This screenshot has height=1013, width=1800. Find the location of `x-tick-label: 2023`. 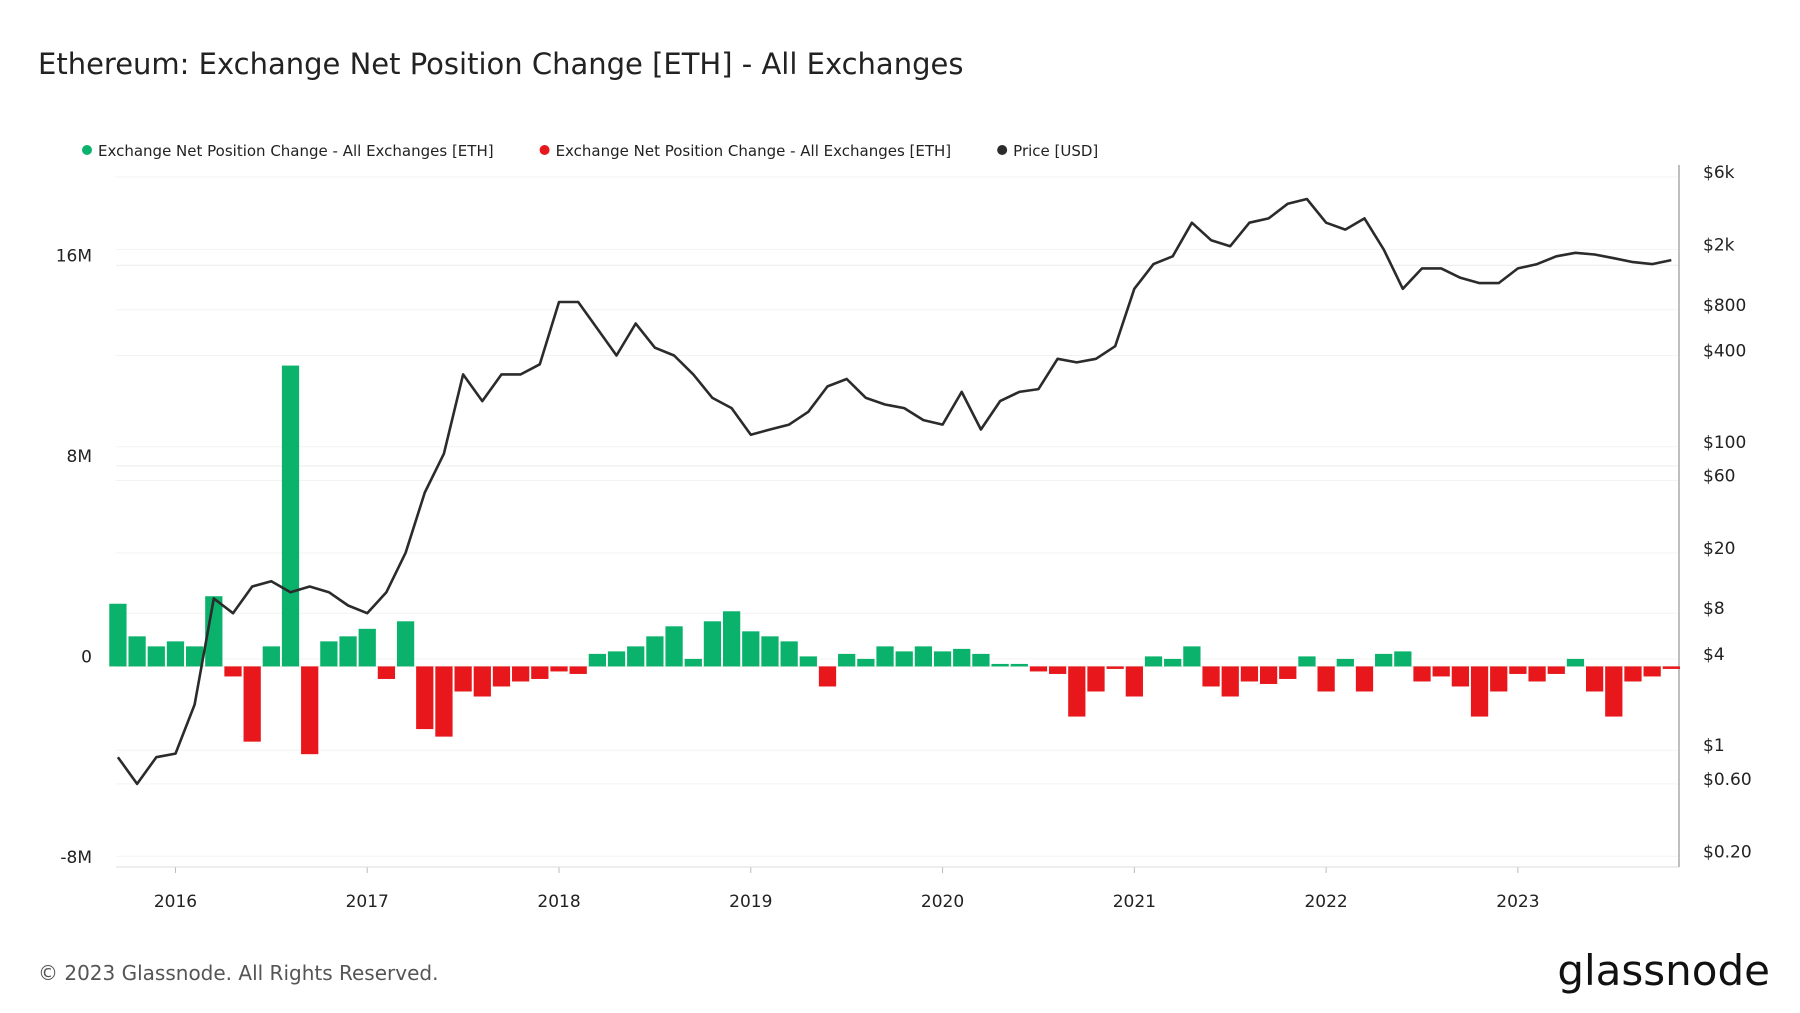

x-tick-label: 2023 is located at coordinates (1517, 902).